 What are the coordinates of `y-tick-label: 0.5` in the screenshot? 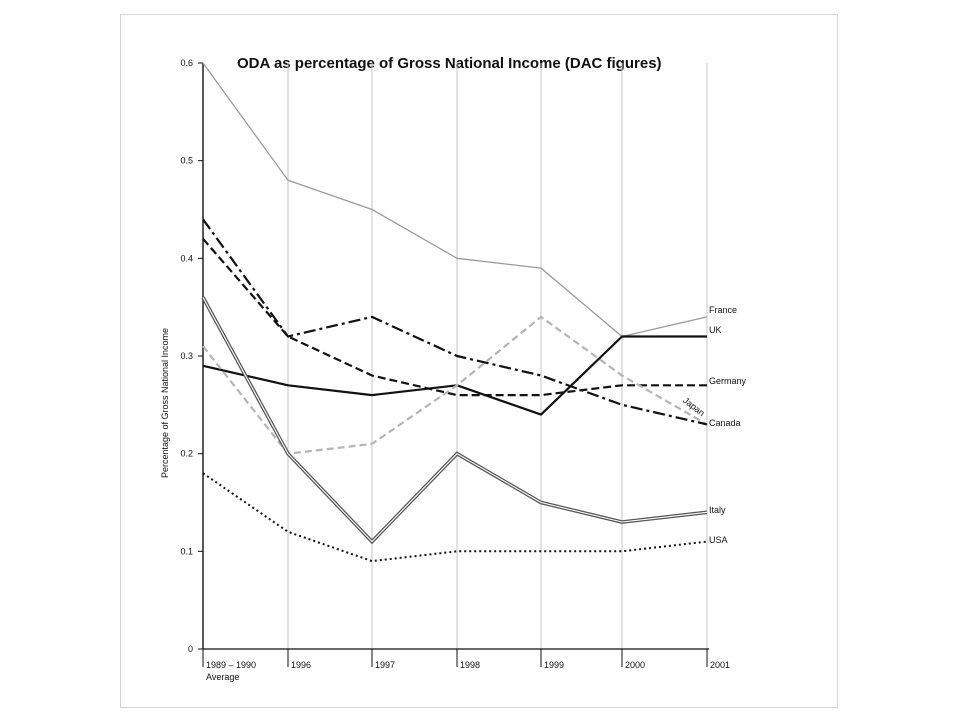 It's located at (186, 161).